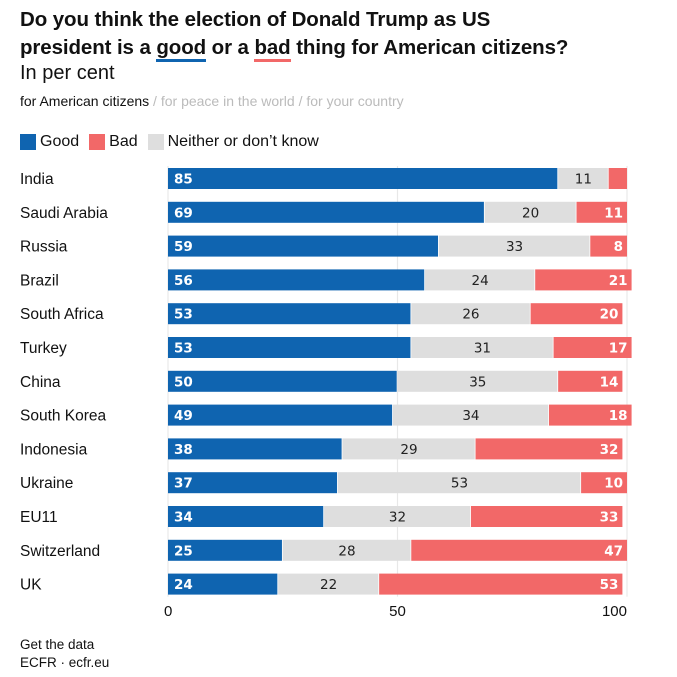 This screenshot has height=677, width=677. I want to click on x-tick-label: 0, so click(168, 611).